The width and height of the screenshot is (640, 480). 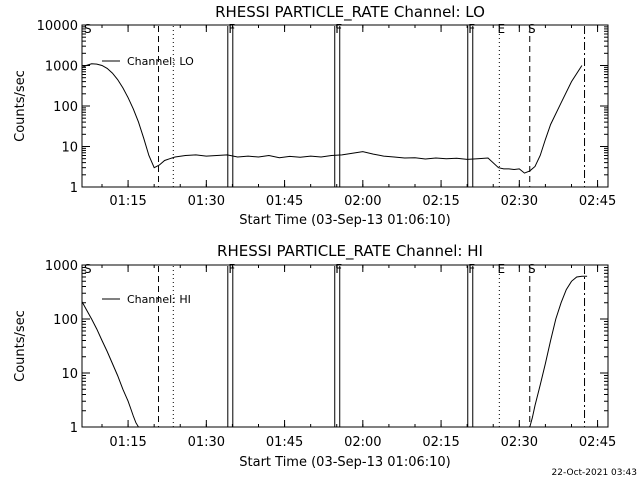 I want to click on panel-hi-ylabel: Counts/sec, so click(x=20, y=346).